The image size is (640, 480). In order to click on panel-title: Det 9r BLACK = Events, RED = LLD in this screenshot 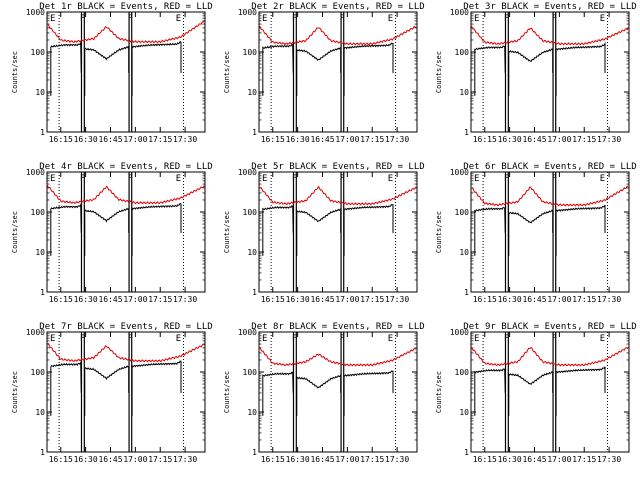, I will do `click(549, 327)`.